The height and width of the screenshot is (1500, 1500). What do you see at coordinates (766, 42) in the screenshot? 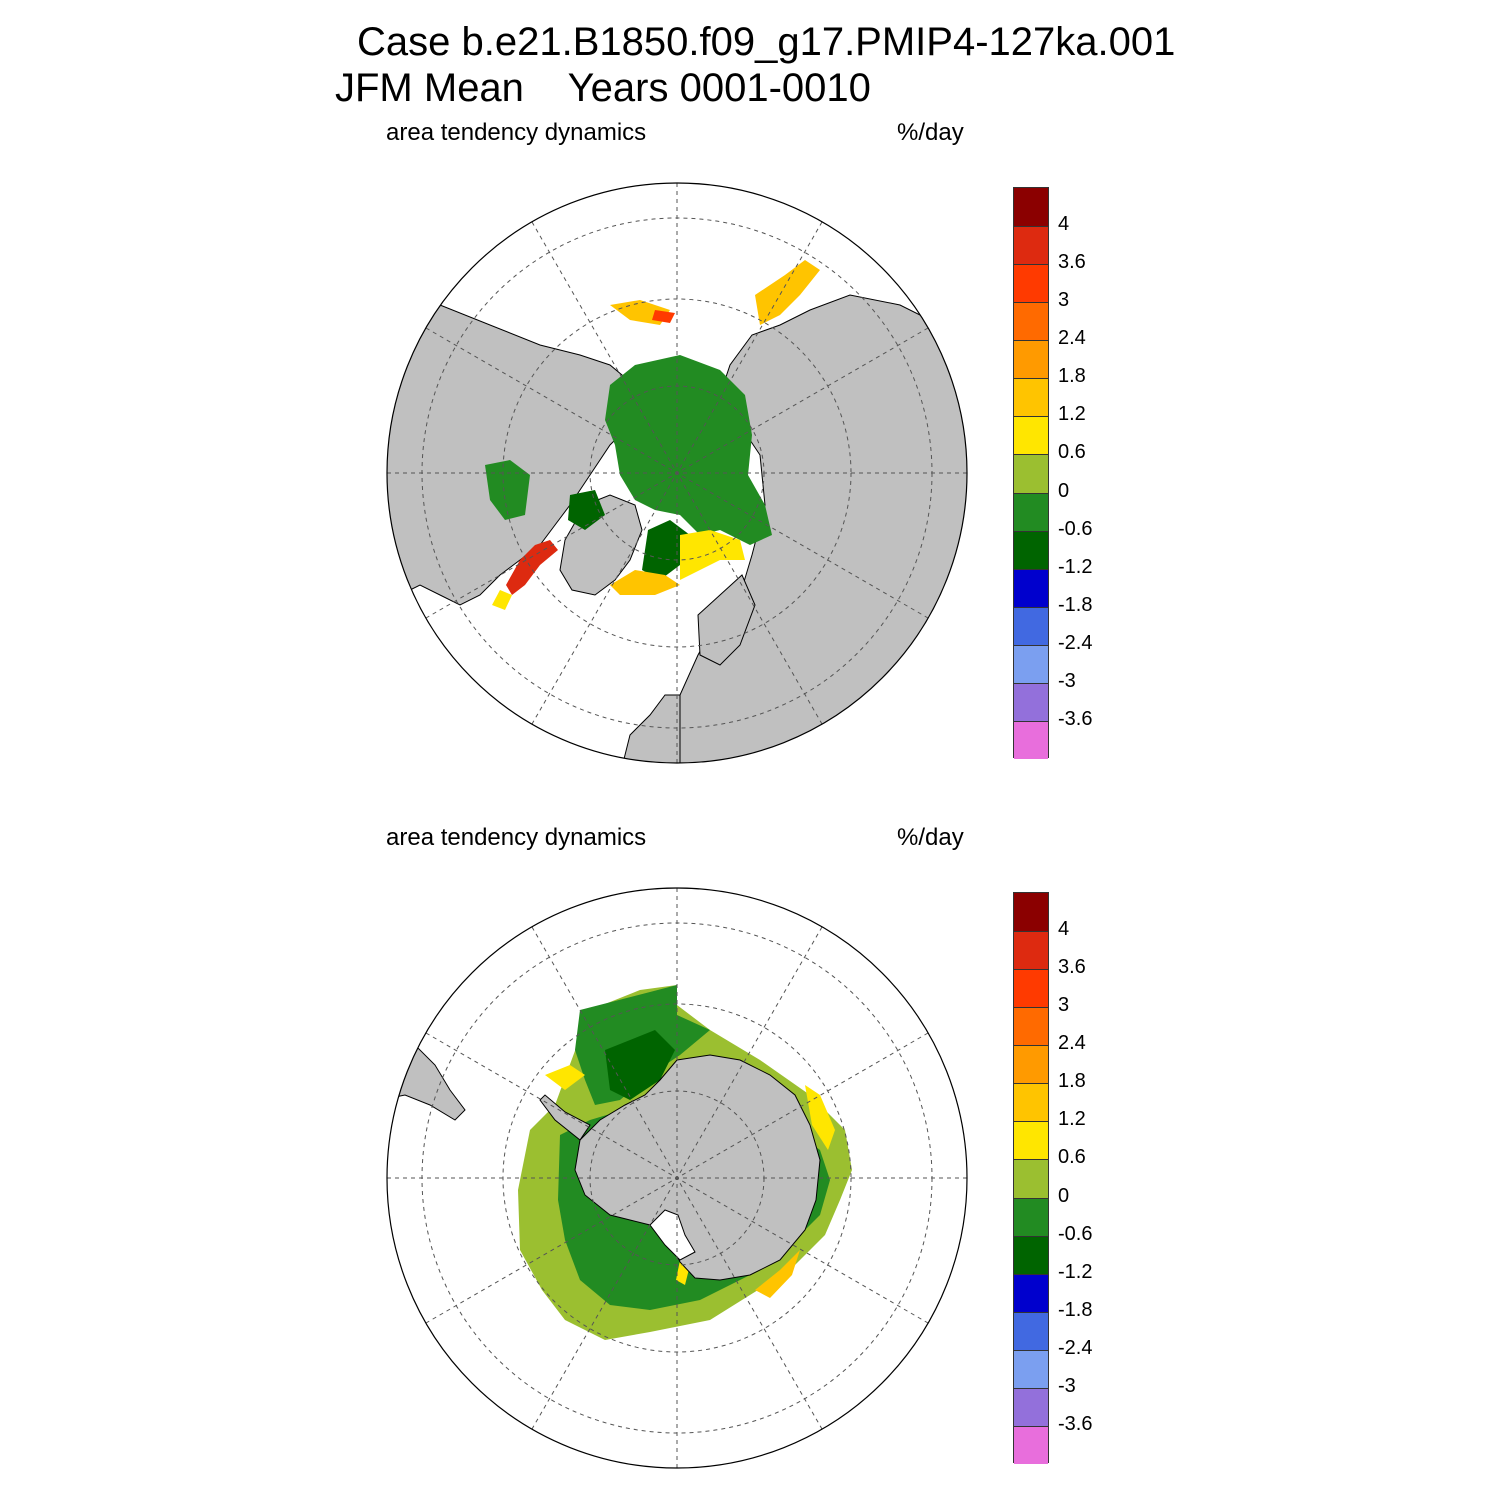
I see `case-title: Case b.e21.B1850.f09_g17.PMIP4-127ka.001` at bounding box center [766, 42].